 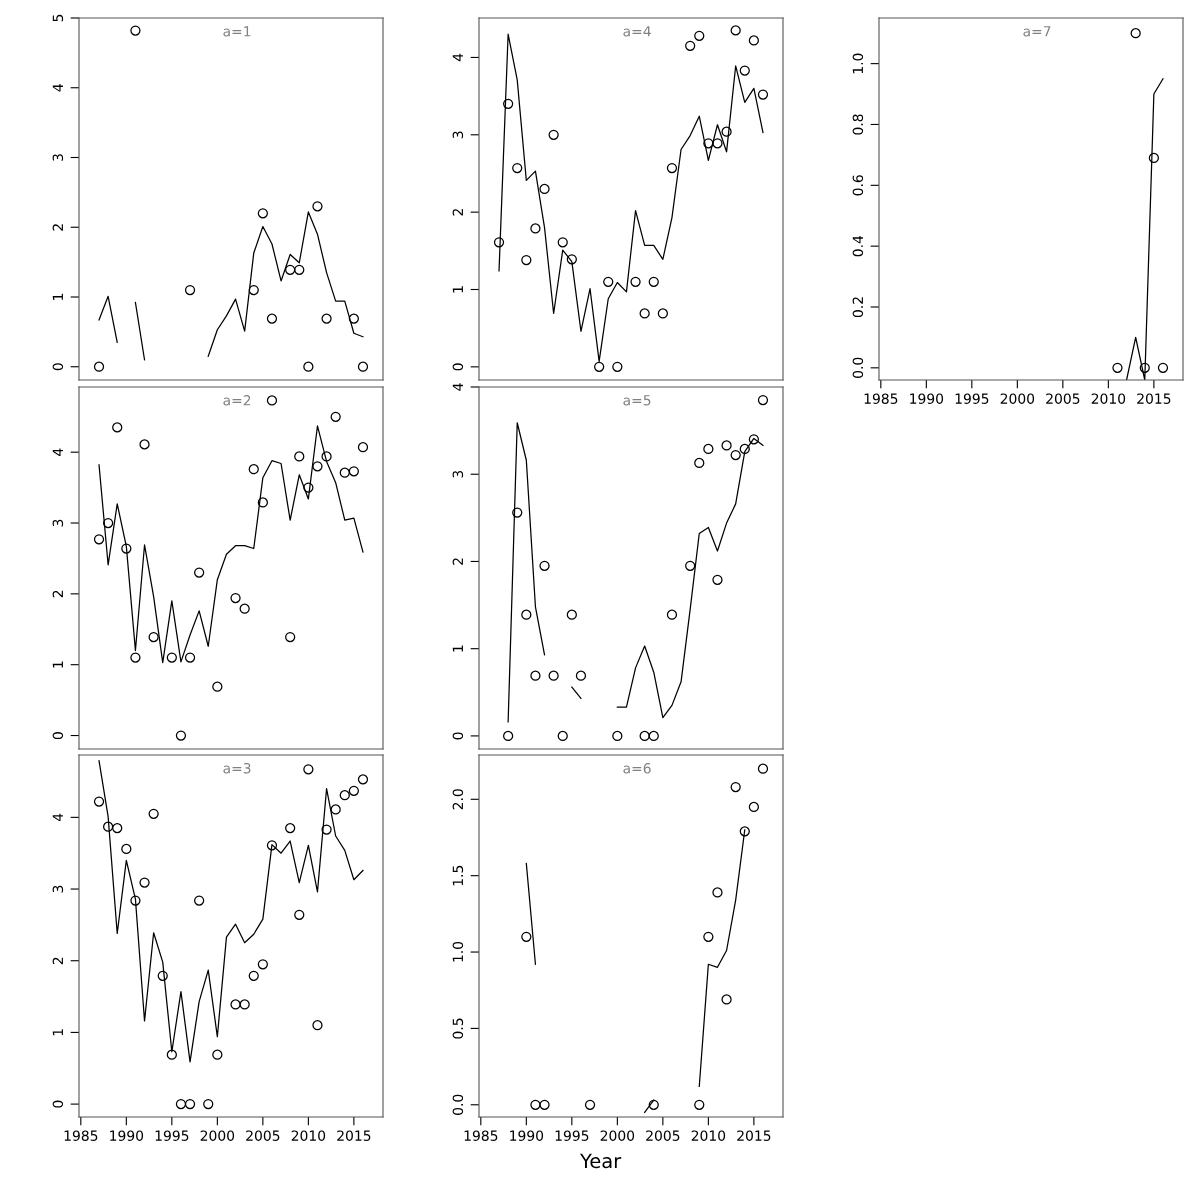 What do you see at coordinates (458, 1028) in the screenshot?
I see `y-tick-label: 0.5` at bounding box center [458, 1028].